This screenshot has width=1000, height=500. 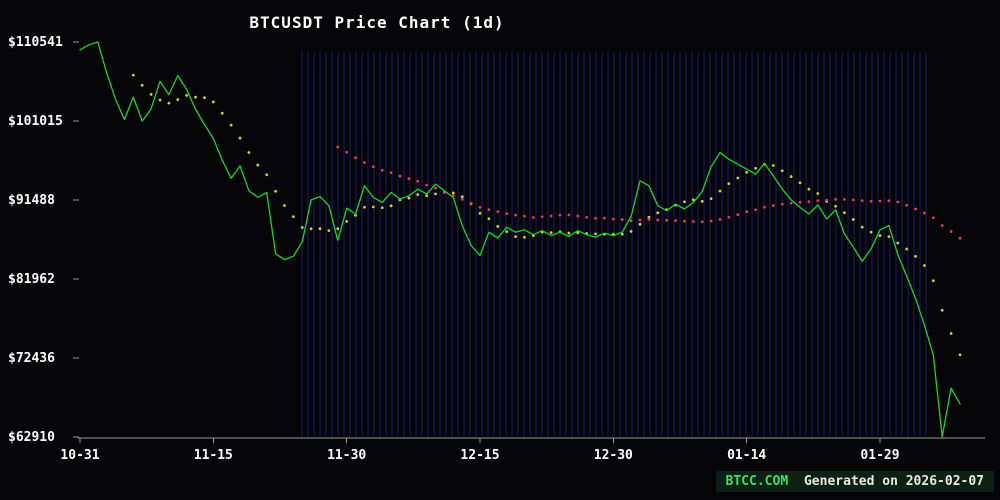 I want to click on svg-text: $72436, so click(x=31, y=358).